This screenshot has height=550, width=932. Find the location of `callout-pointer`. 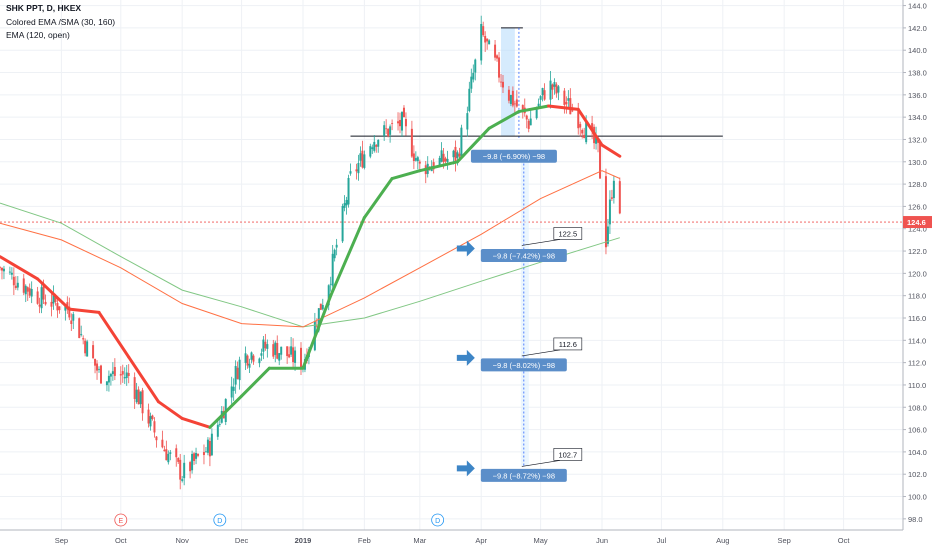

callout-pointer is located at coordinates (540, 353).